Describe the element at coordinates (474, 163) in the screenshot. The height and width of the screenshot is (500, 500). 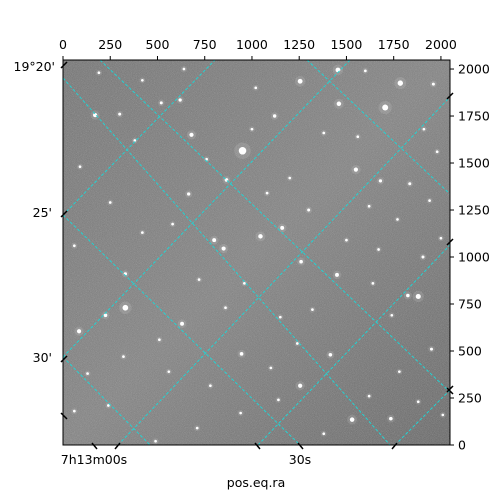
I see `right-tick-label-6: 1500` at that location.